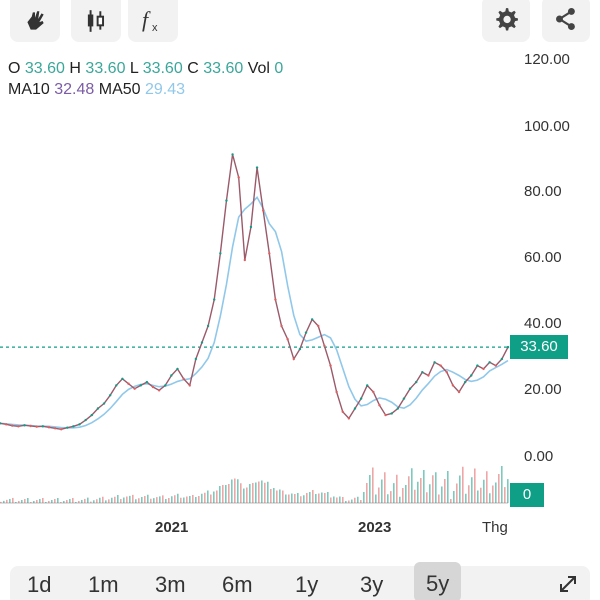 The width and height of the screenshot is (600, 600). Describe the element at coordinates (223, 68) in the screenshot. I see `close-value: 33.60` at that location.